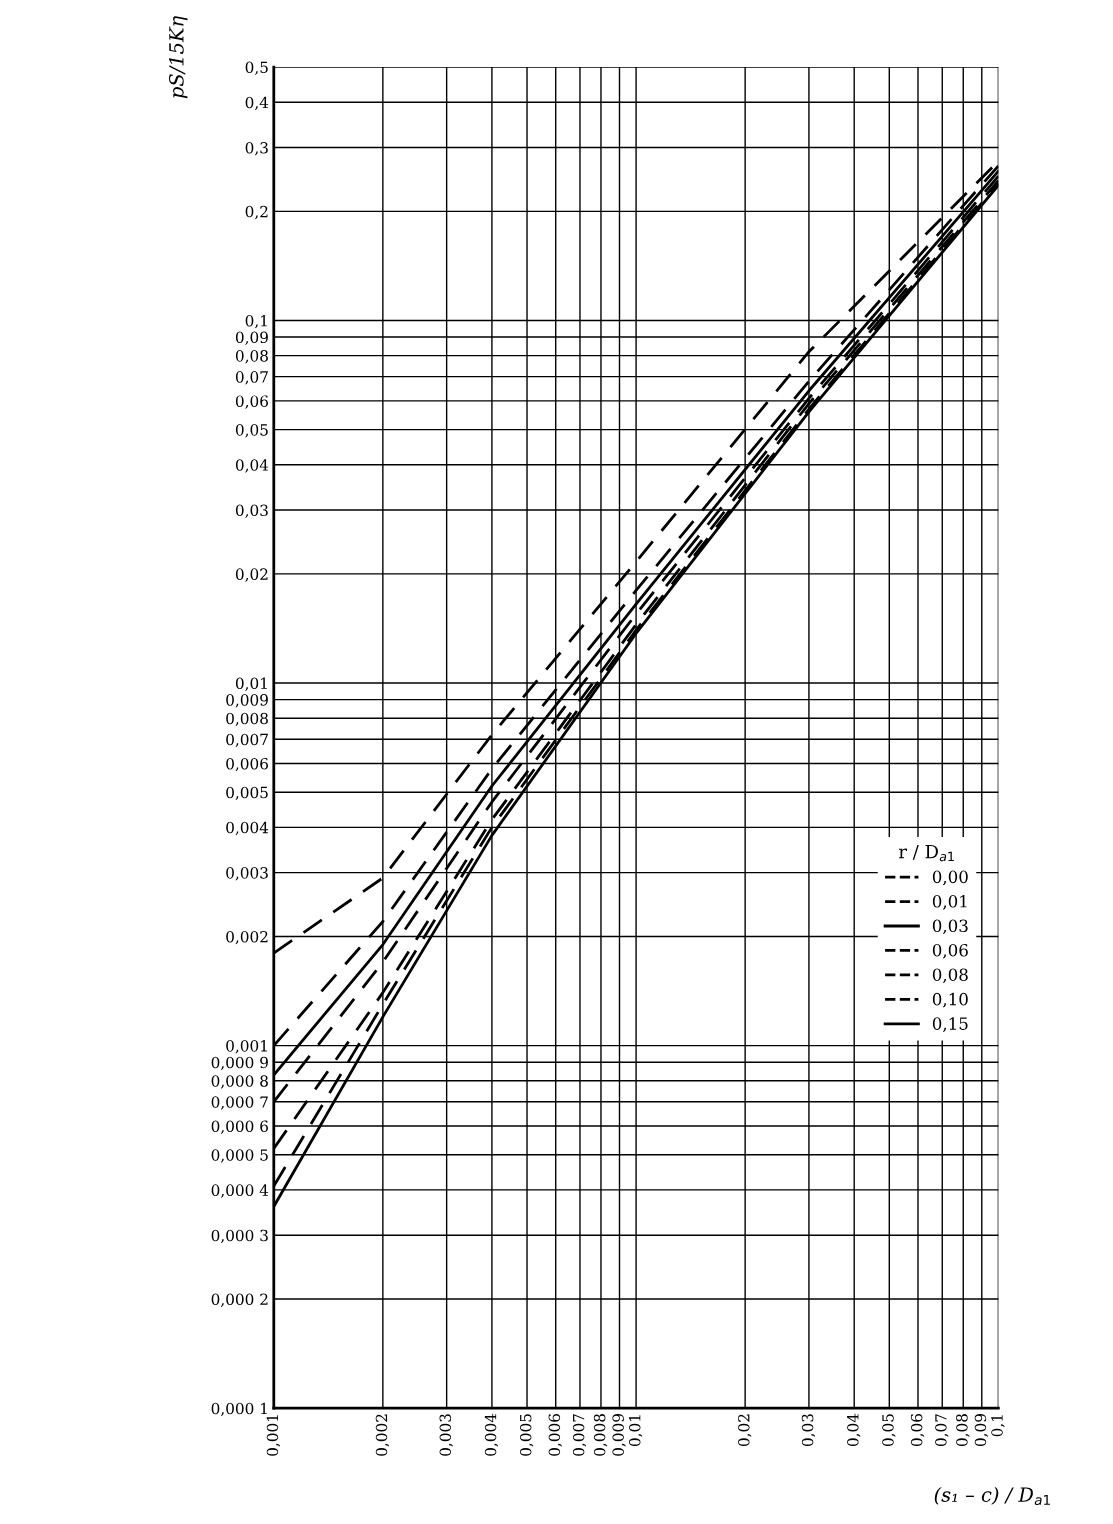 The height and width of the screenshot is (1524, 1113). What do you see at coordinates (998, 1426) in the screenshot?
I see `x-tick-label: 0,1` at bounding box center [998, 1426].